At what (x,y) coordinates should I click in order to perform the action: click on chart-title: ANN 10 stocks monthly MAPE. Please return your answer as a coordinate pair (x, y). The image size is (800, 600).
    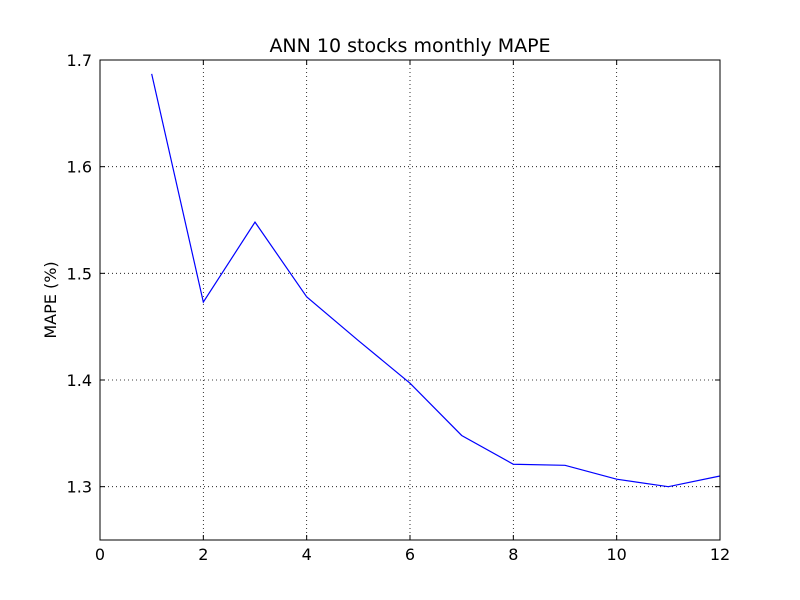
    Looking at the image, I should click on (409, 46).